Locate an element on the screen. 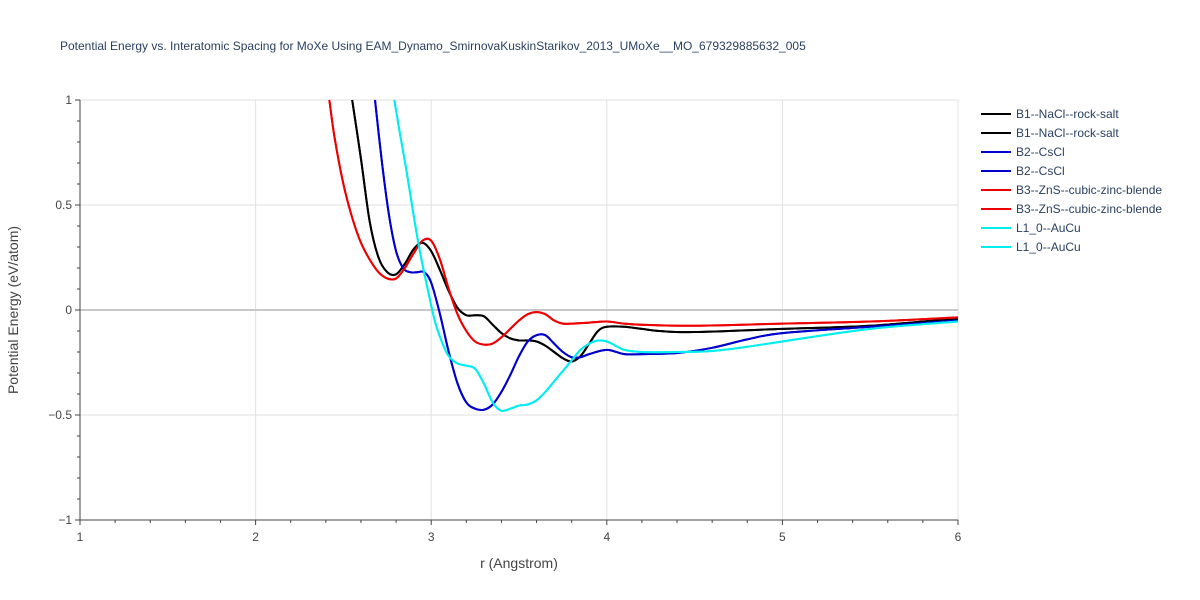  x-tick-label: 3 is located at coordinates (431, 537).